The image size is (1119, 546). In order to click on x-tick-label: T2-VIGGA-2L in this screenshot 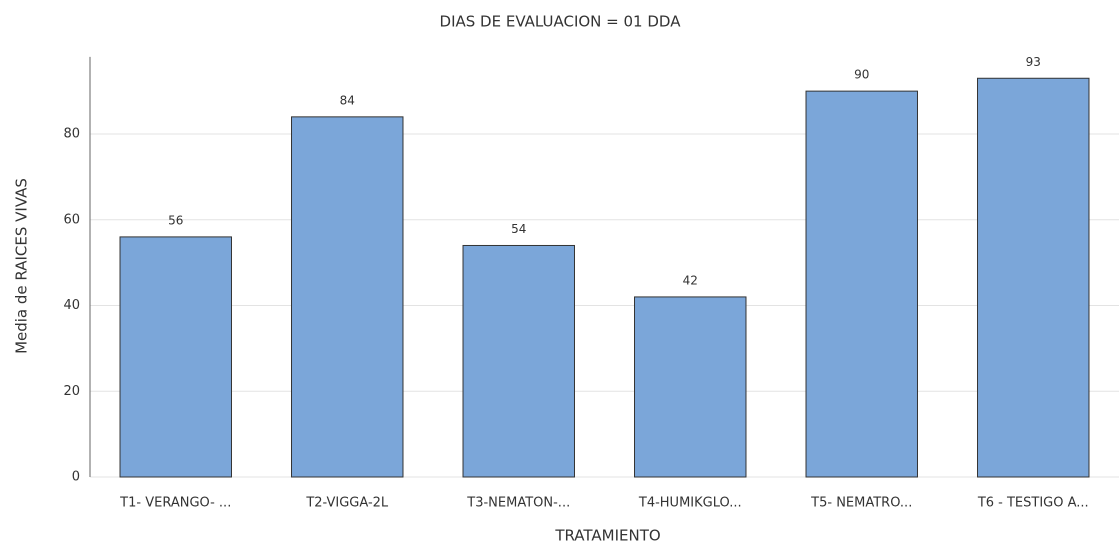, I will do `click(347, 503)`.